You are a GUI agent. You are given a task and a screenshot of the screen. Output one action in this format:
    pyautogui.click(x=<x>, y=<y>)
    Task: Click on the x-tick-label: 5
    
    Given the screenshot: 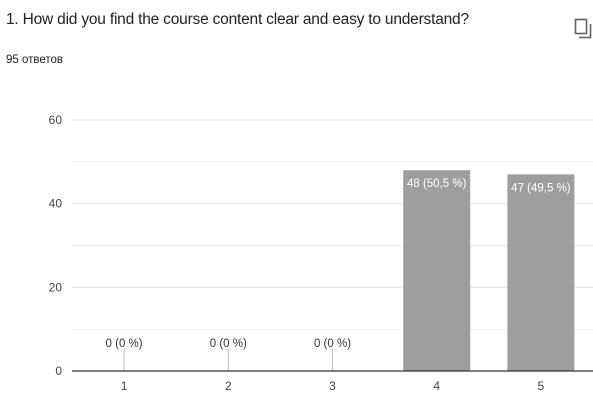 What is the action you would take?
    pyautogui.click(x=541, y=386)
    